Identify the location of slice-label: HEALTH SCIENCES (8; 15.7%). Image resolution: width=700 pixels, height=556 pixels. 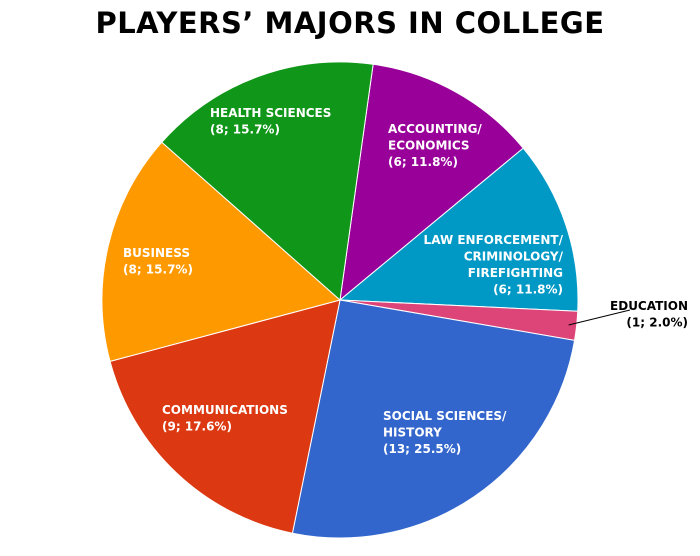
(270, 121).